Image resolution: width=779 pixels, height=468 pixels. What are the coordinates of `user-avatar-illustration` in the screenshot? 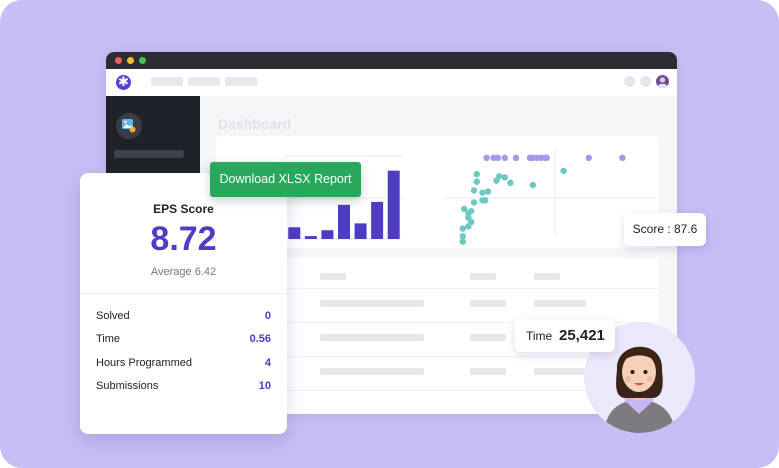 It's located at (639, 377).